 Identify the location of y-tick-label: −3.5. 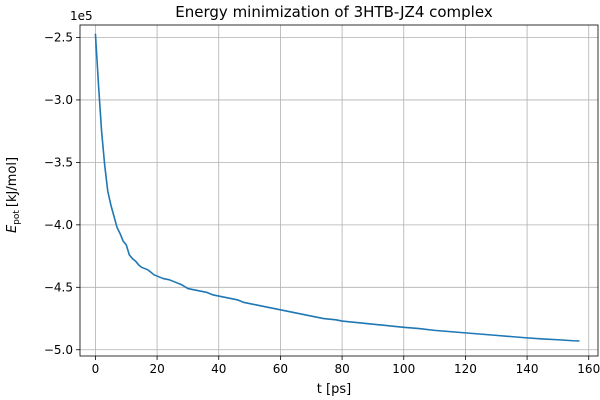
(58, 162).